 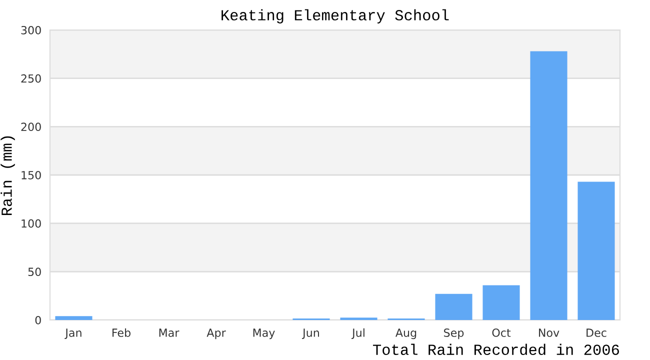 What do you see at coordinates (310, 333) in the screenshot?
I see `x-tick-label: Jun` at bounding box center [310, 333].